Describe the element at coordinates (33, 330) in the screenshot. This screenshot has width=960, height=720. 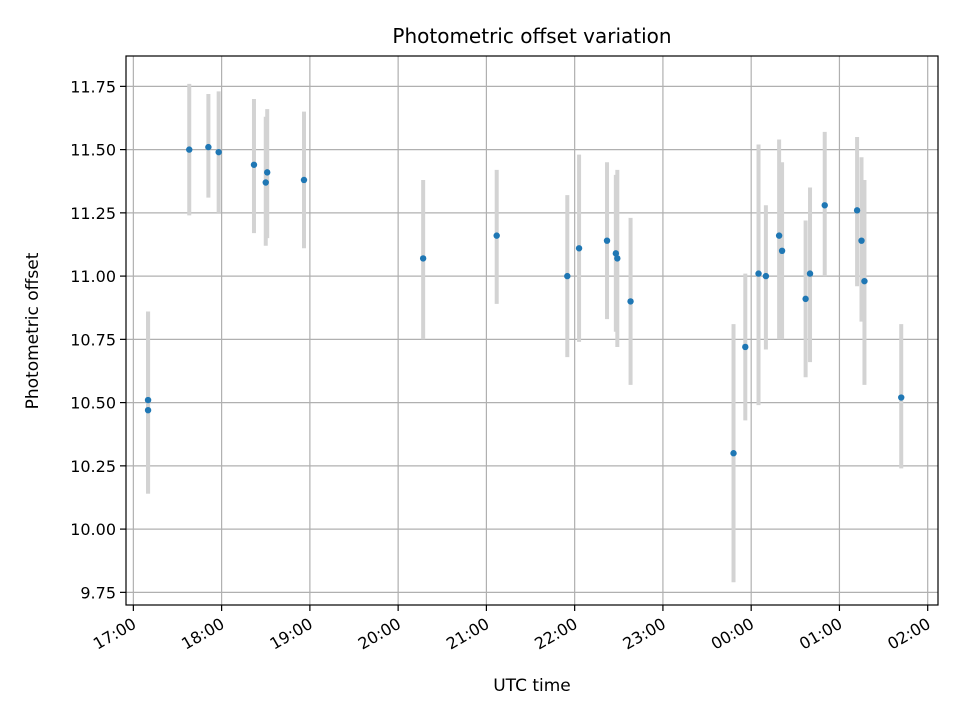
I see `y-axis-label: Photometric offset` at that location.